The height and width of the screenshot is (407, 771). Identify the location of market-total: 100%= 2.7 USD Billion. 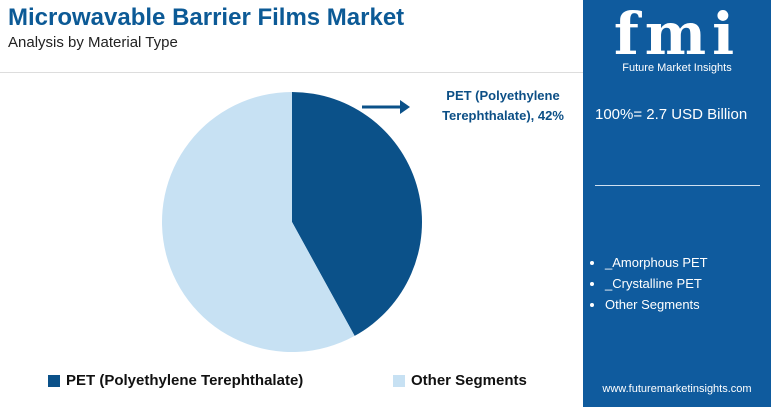
(671, 114).